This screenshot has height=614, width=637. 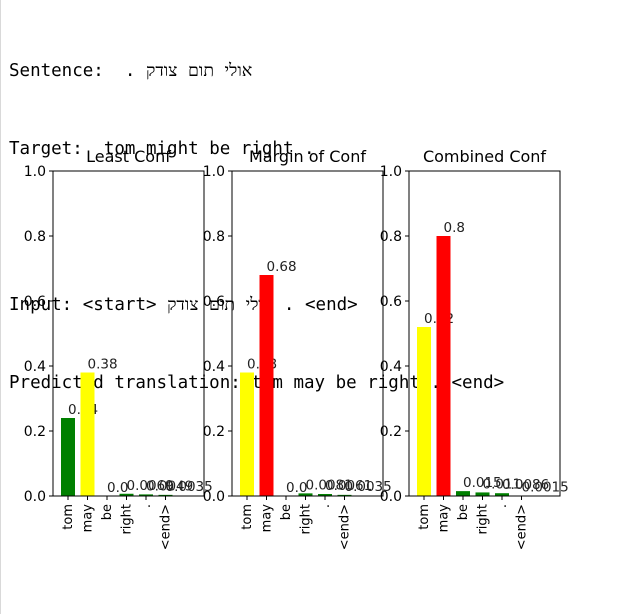 I want to click on target-line: Target: tom might be right ., so click(x=256, y=149).